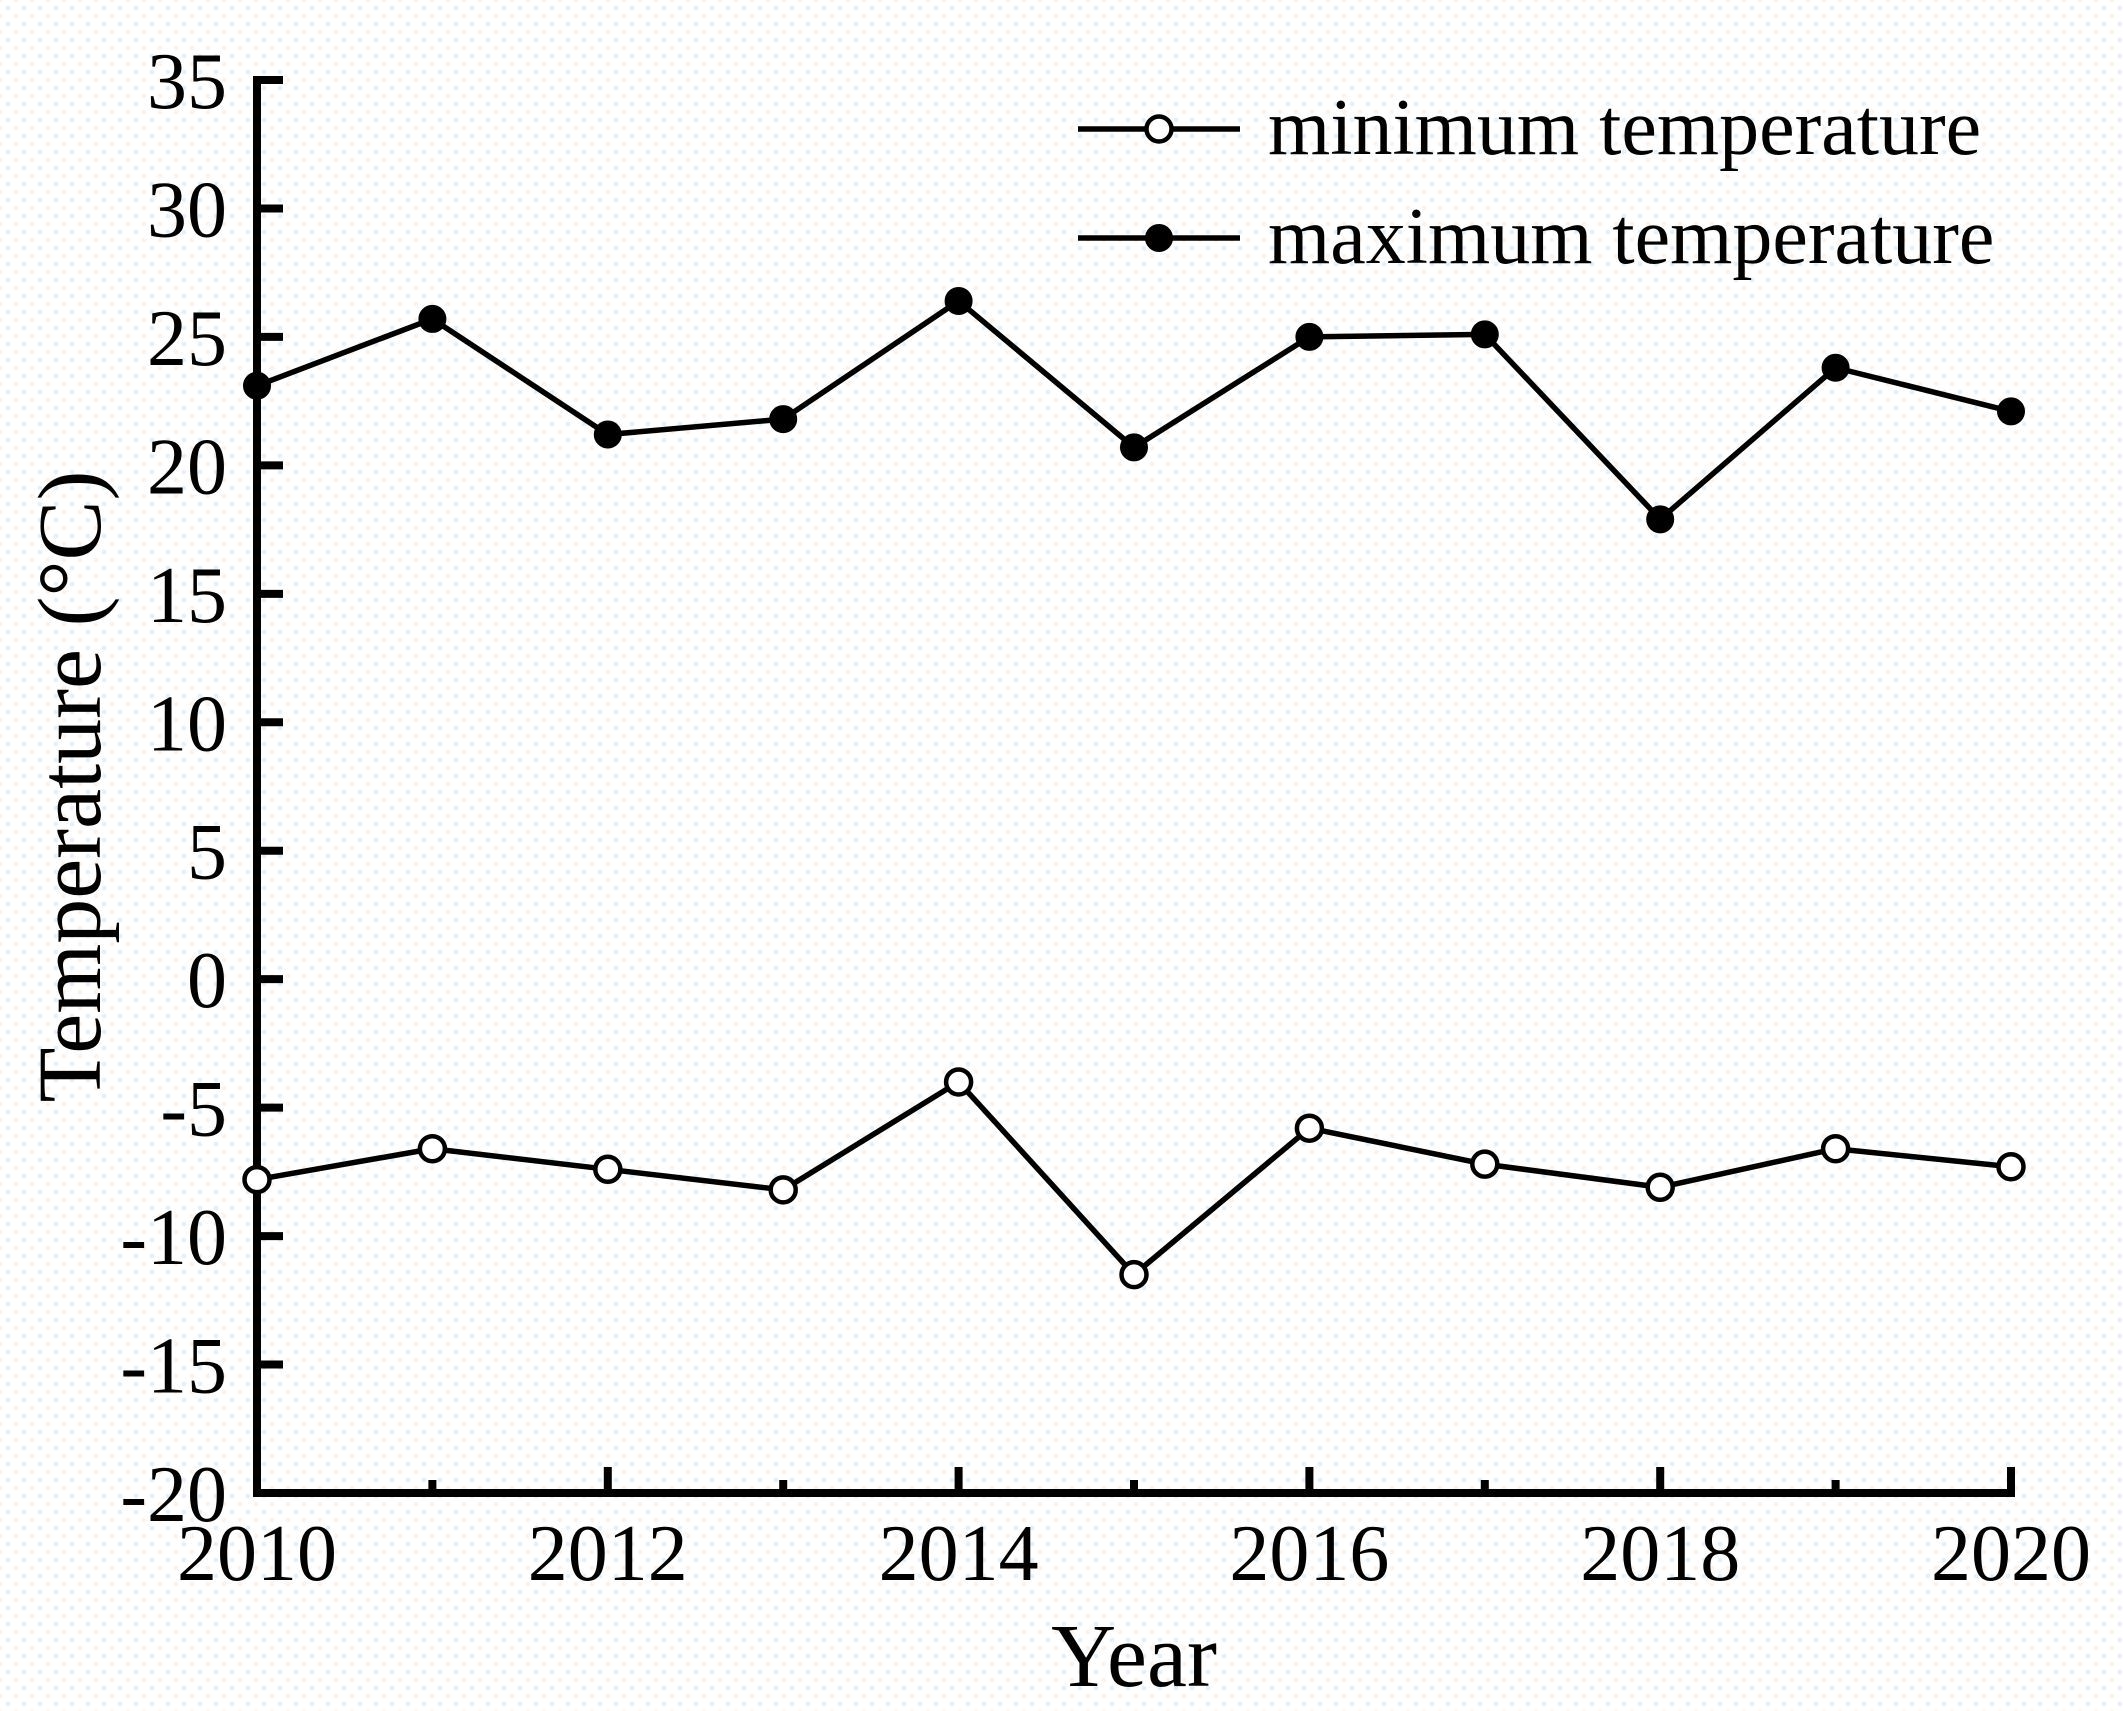 This screenshot has height=1711, width=2123. I want to click on maximum-temperature-point-2011, so click(432, 318).